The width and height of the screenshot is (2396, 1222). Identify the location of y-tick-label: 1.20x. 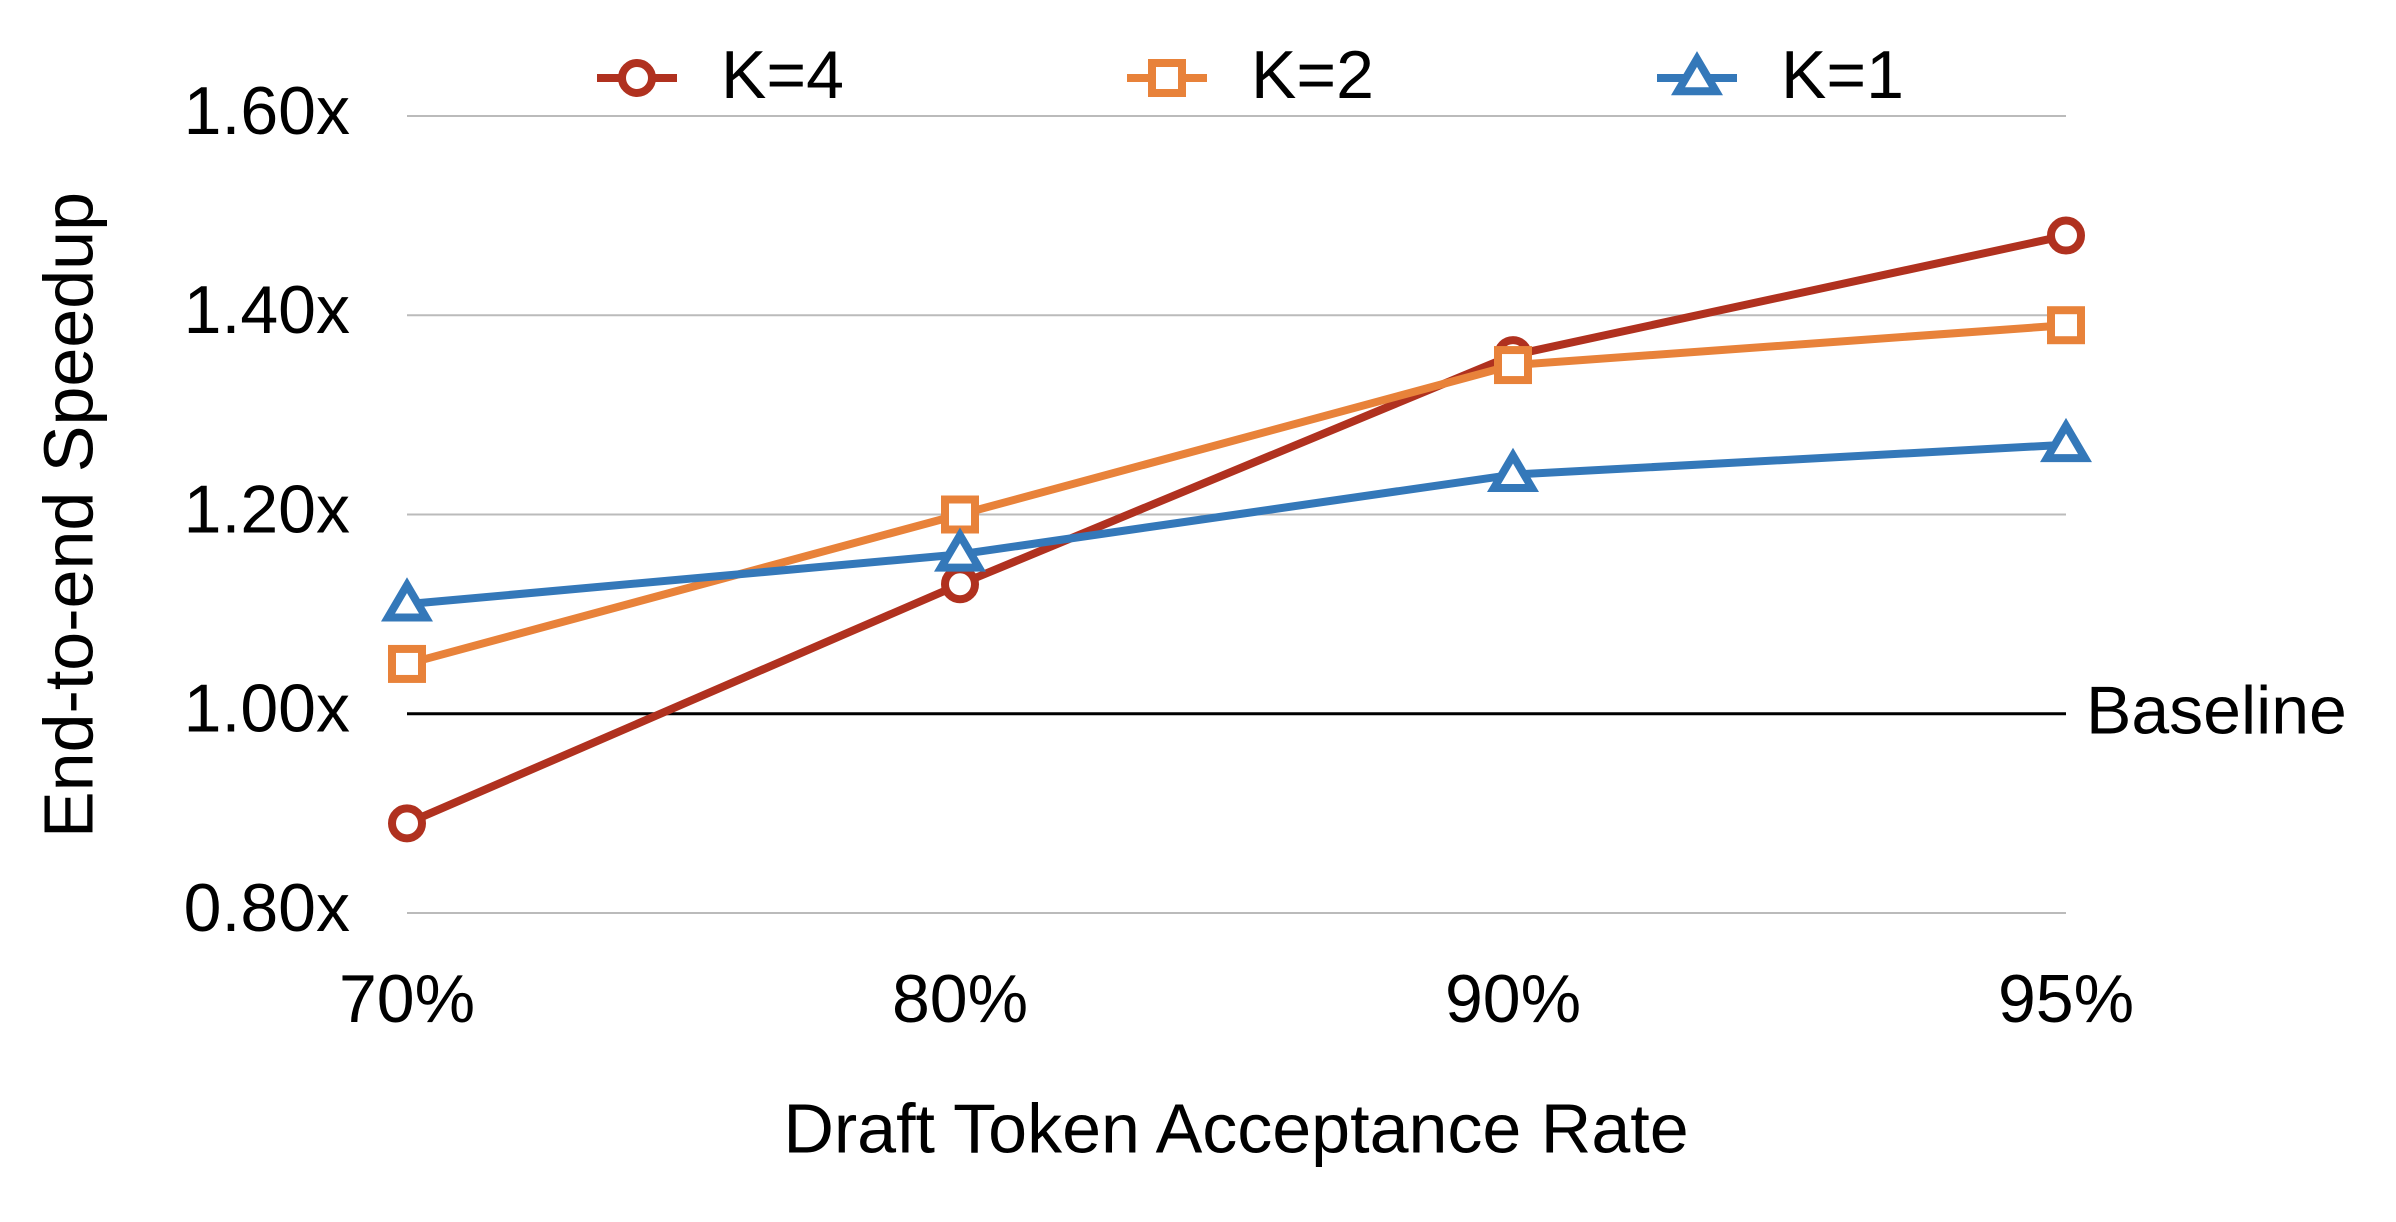
(267, 509).